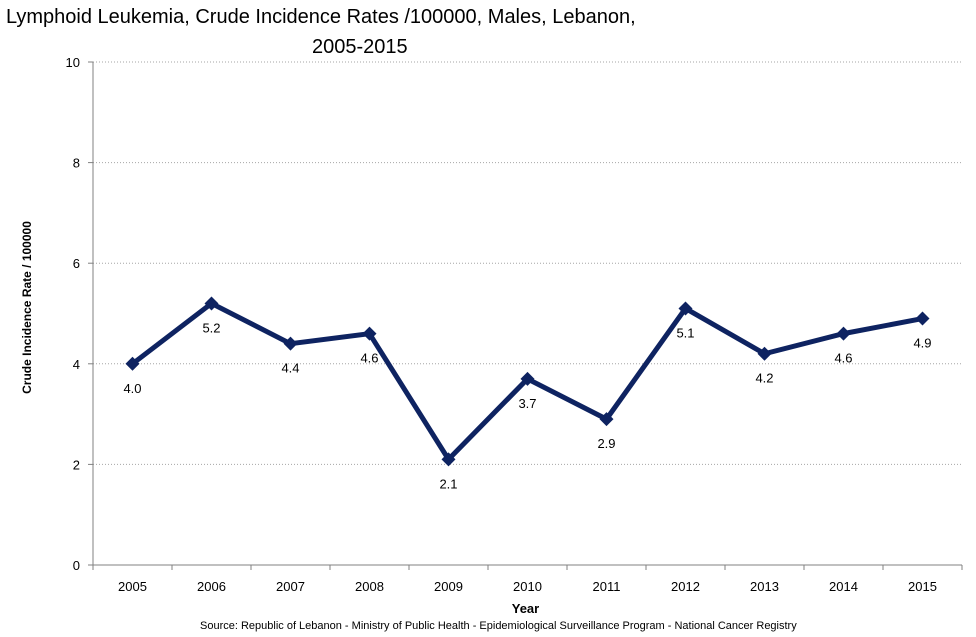 The height and width of the screenshot is (637, 976). What do you see at coordinates (764, 586) in the screenshot?
I see `x-tick-label-8: 2013` at bounding box center [764, 586].